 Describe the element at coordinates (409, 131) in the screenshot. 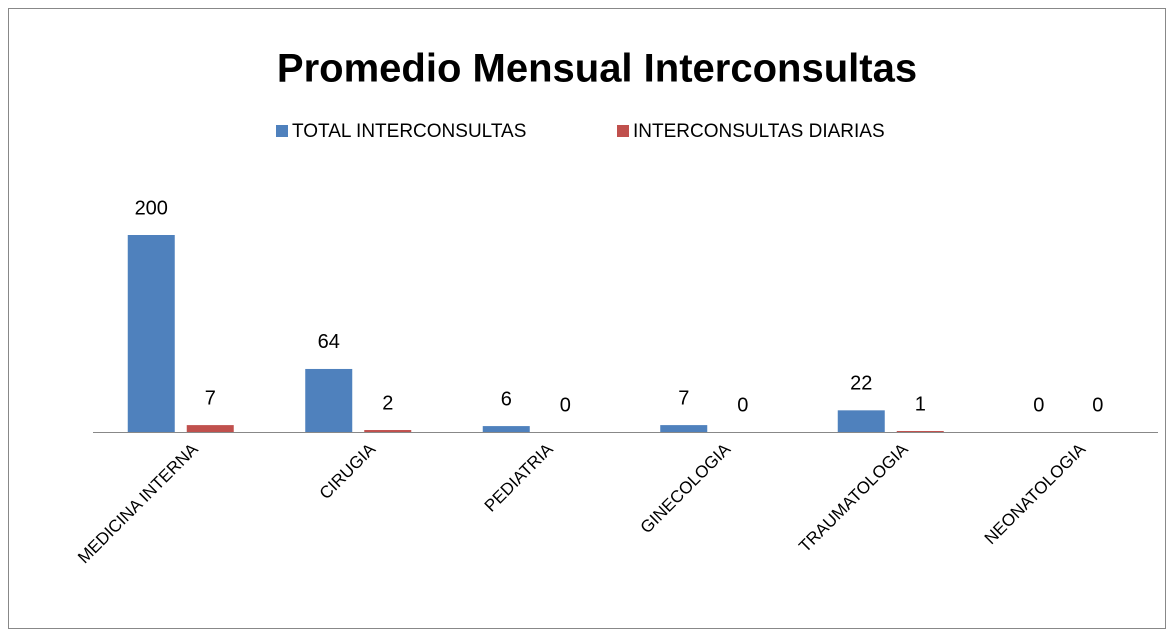

I see `legend-label: TOTAL INTERCONSULTAS` at that location.